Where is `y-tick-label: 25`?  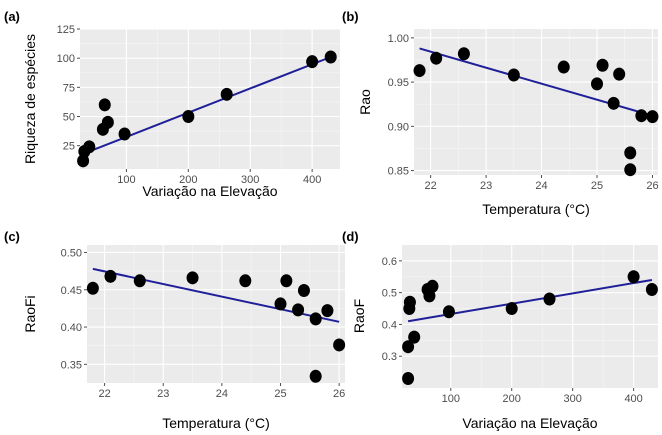
y-tick-label: 25 is located at coordinates (69, 147).